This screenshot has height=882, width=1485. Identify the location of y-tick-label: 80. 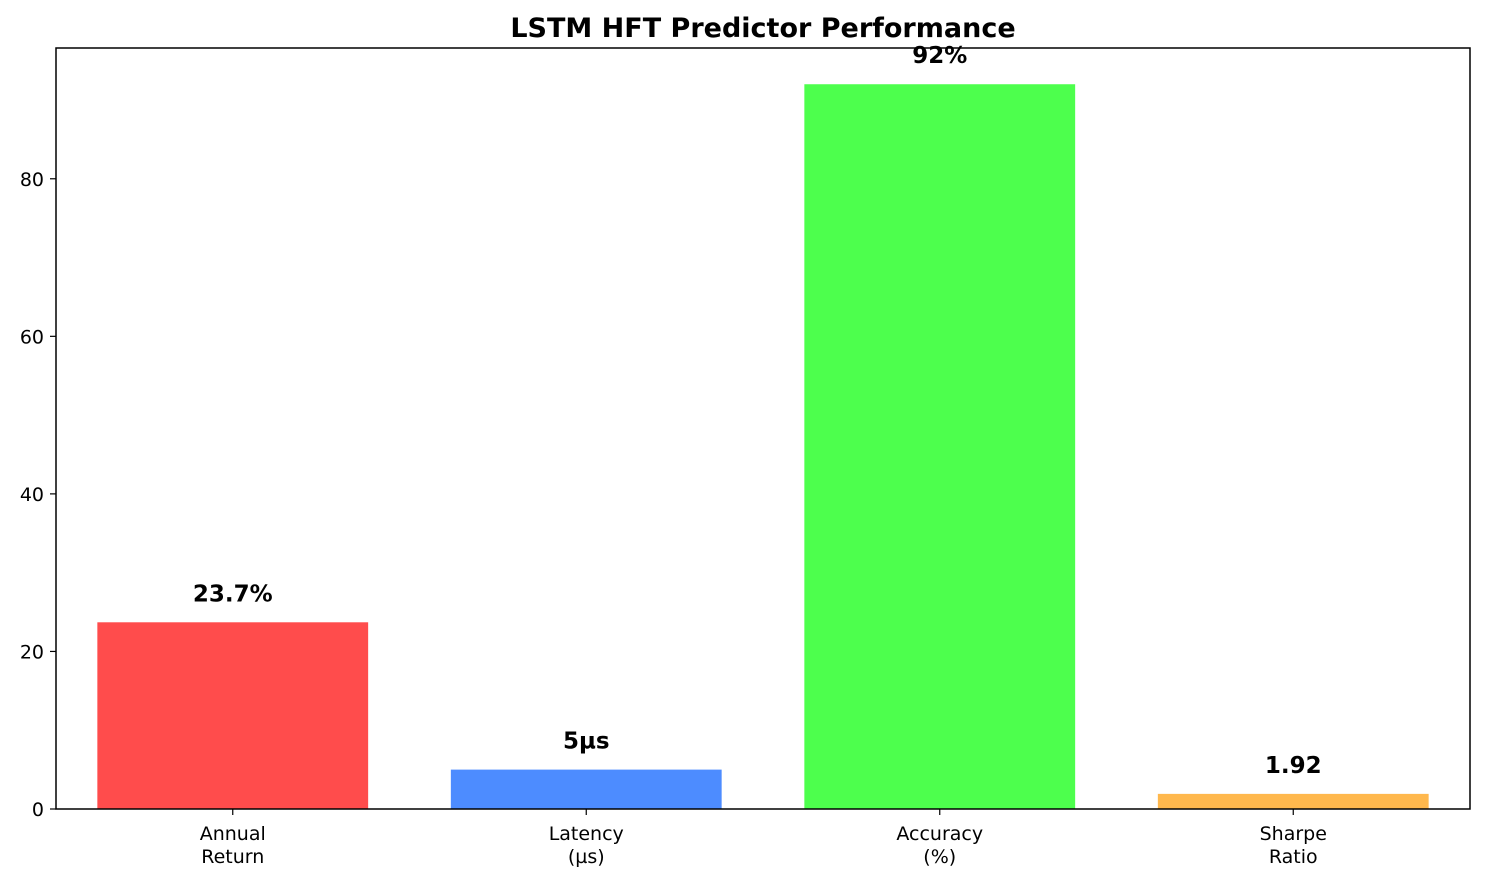
(32, 180).